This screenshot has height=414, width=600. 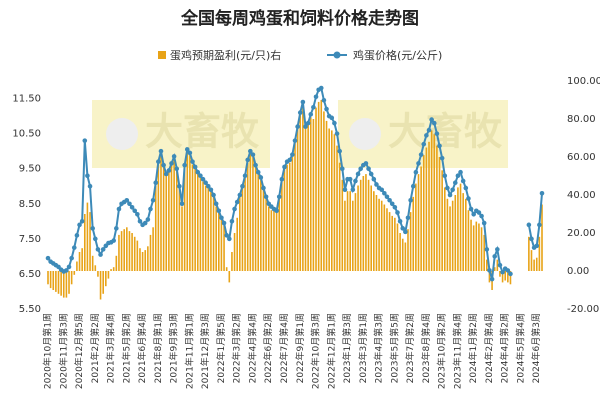 What do you see at coordinates (505, 348) in the screenshot?
I see `x-tick-label: 2024年4月第2周` at bounding box center [505, 348].